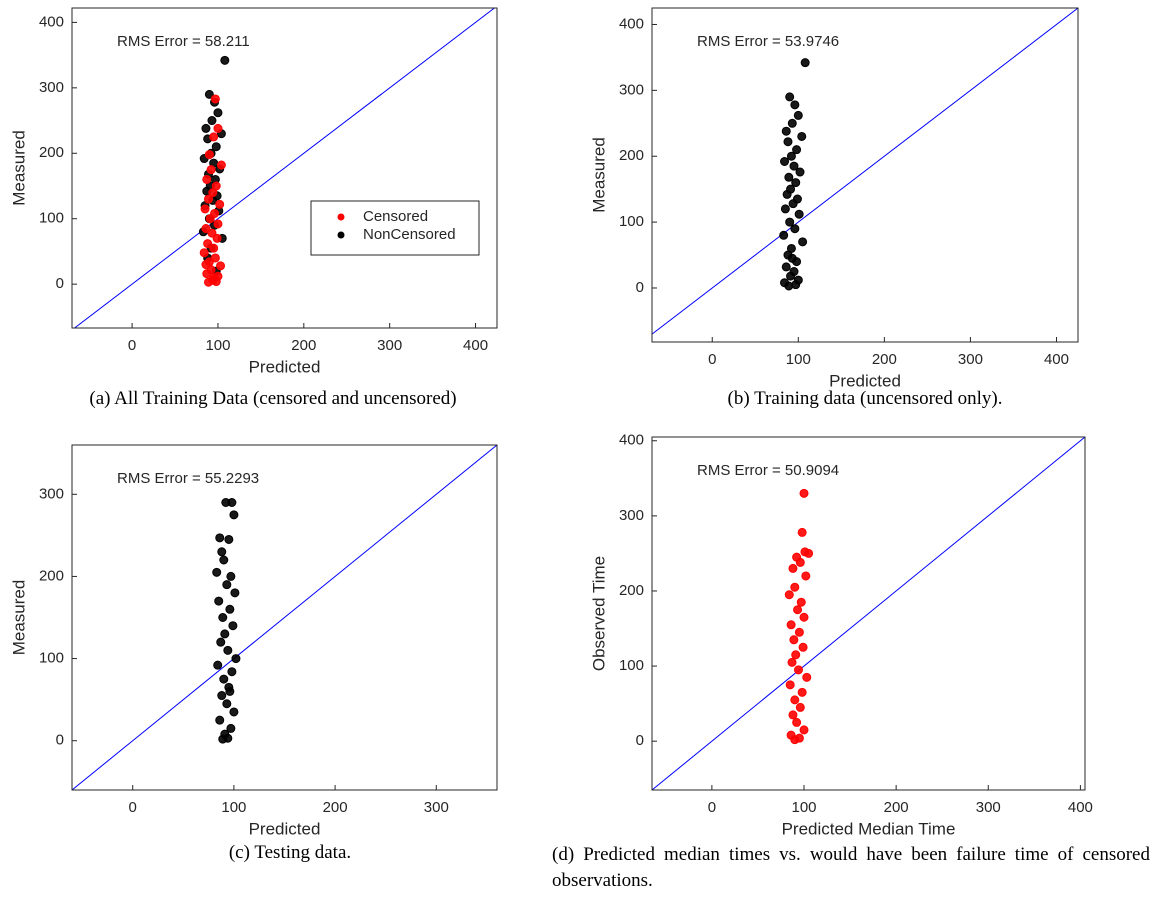 The height and width of the screenshot is (922, 1156). Describe the element at coordinates (409, 234) in the screenshot. I see `legend-label: NonCensored` at that location.